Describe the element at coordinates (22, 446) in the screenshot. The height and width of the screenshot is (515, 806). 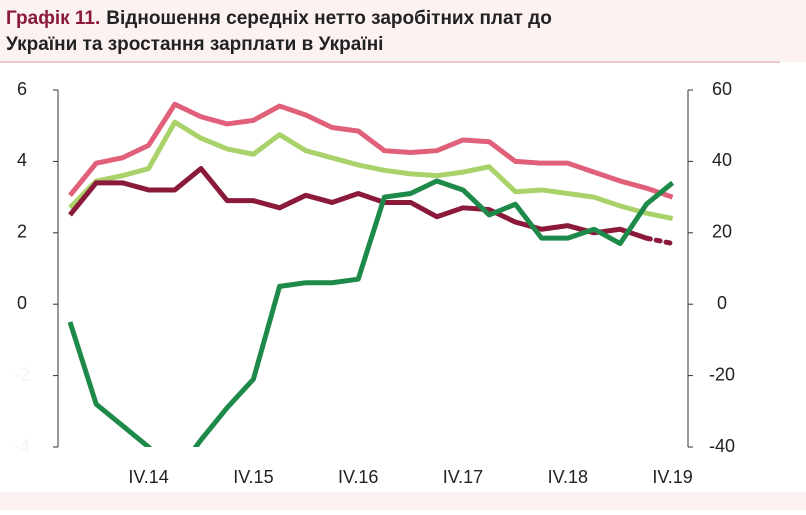
I see `y-tick-label: -4` at that location.